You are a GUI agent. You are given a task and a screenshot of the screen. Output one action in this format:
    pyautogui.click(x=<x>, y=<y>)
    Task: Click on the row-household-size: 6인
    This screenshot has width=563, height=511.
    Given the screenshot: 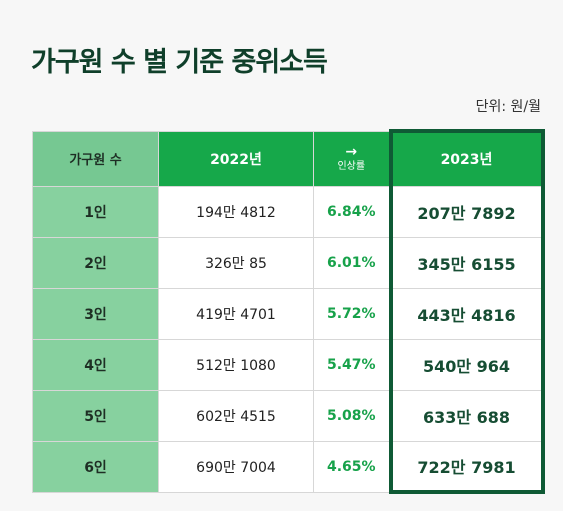 What is the action you would take?
    pyautogui.click(x=95, y=466)
    